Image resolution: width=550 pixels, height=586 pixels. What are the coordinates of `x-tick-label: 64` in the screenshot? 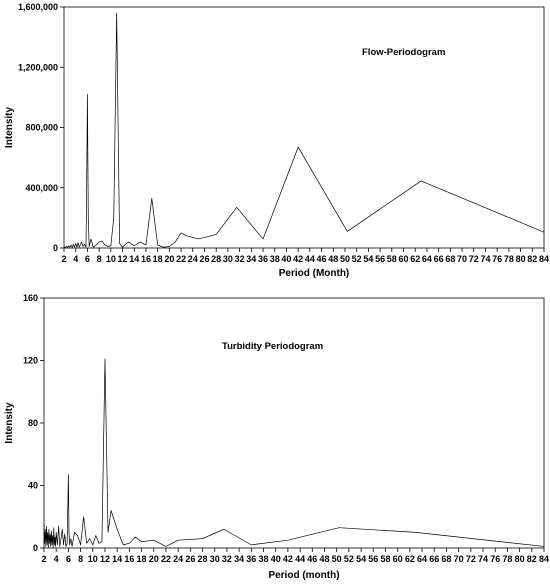 It's located at (427, 259).